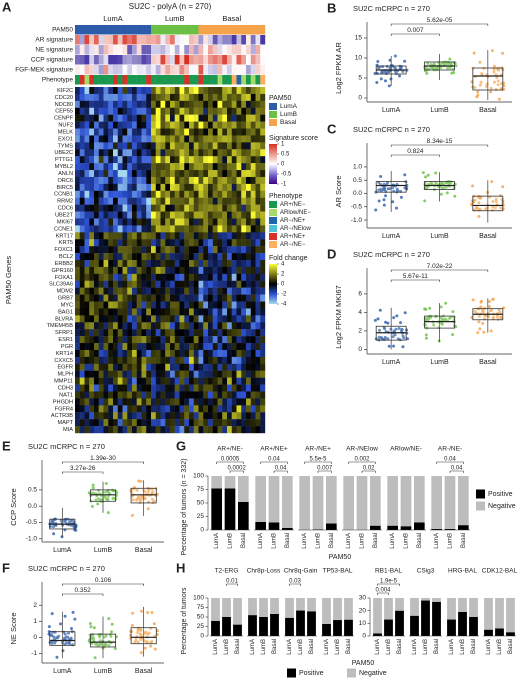 The image size is (520, 679). I want to click on legend-label: Negative, so click(502, 506).